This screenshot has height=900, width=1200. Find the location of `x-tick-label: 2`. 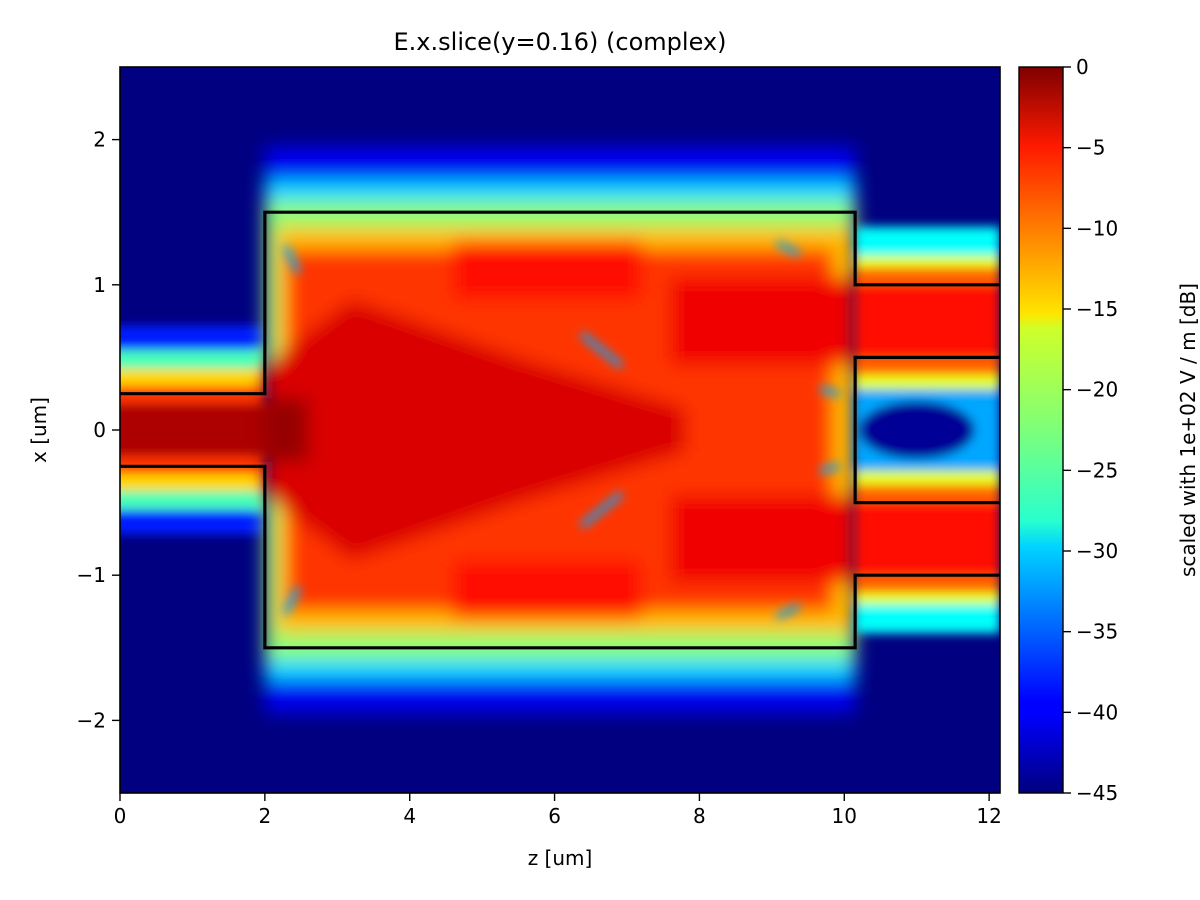

x-tick-label: 2 is located at coordinates (264, 816).